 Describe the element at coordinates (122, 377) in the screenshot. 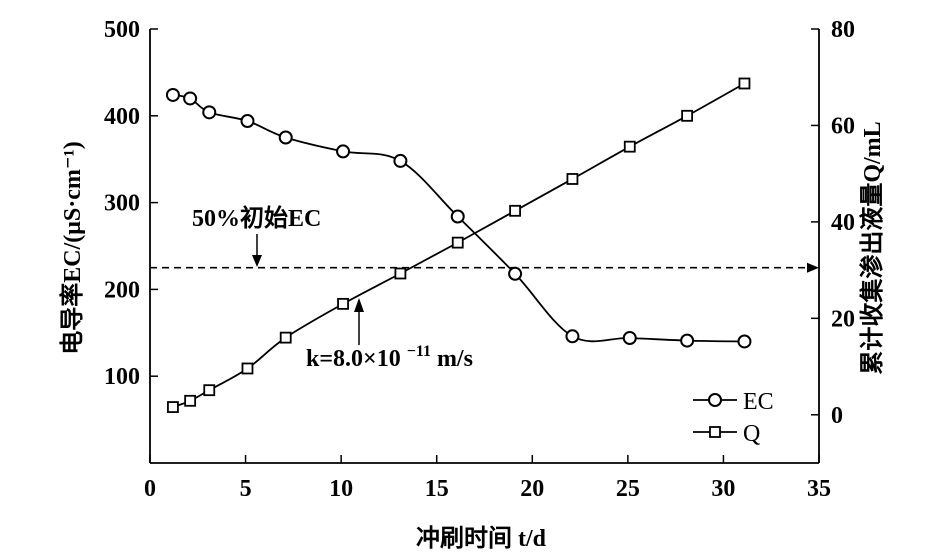

I see `y-left-tick-label: 100` at that location.